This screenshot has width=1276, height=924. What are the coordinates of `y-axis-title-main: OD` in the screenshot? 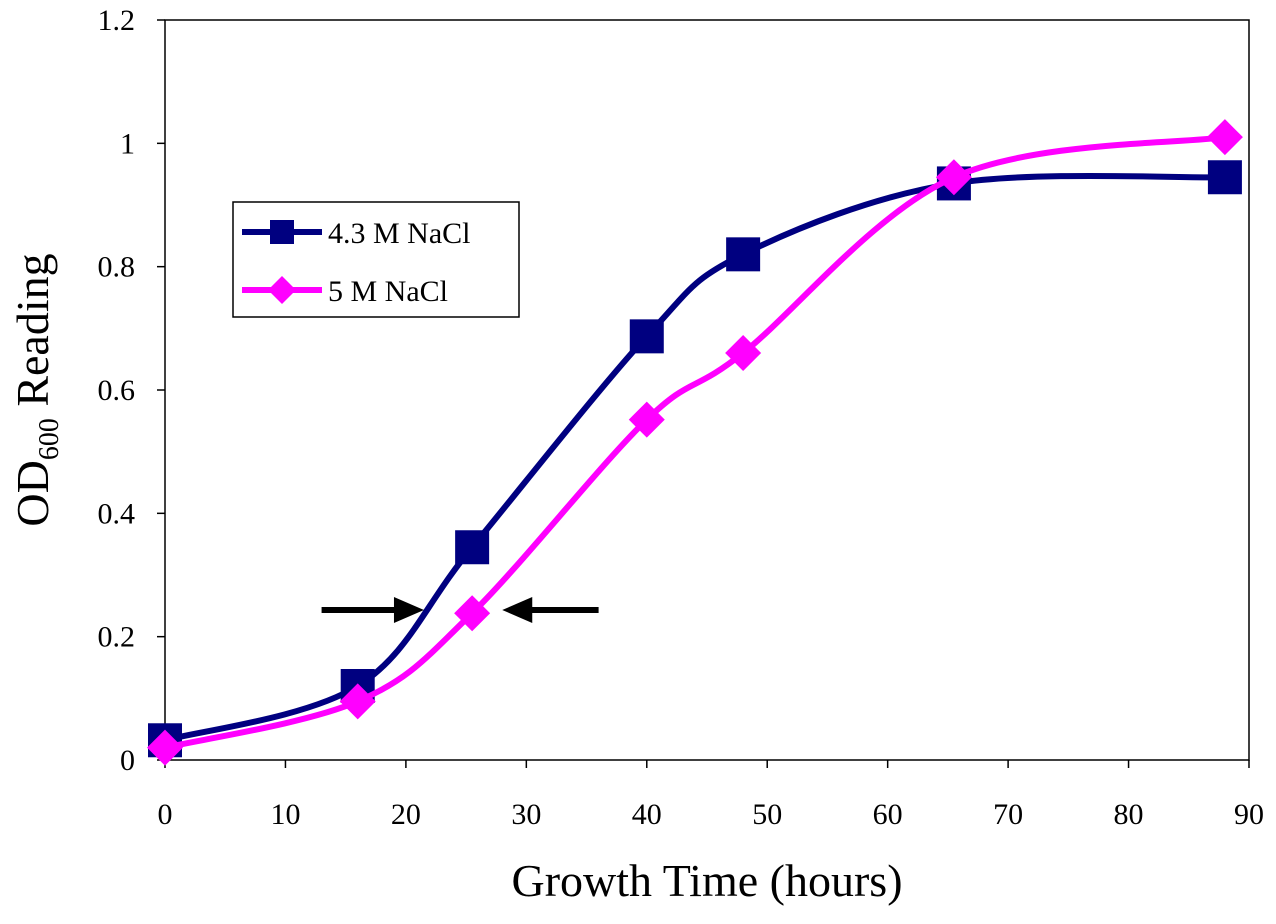 It's located at (32, 493).